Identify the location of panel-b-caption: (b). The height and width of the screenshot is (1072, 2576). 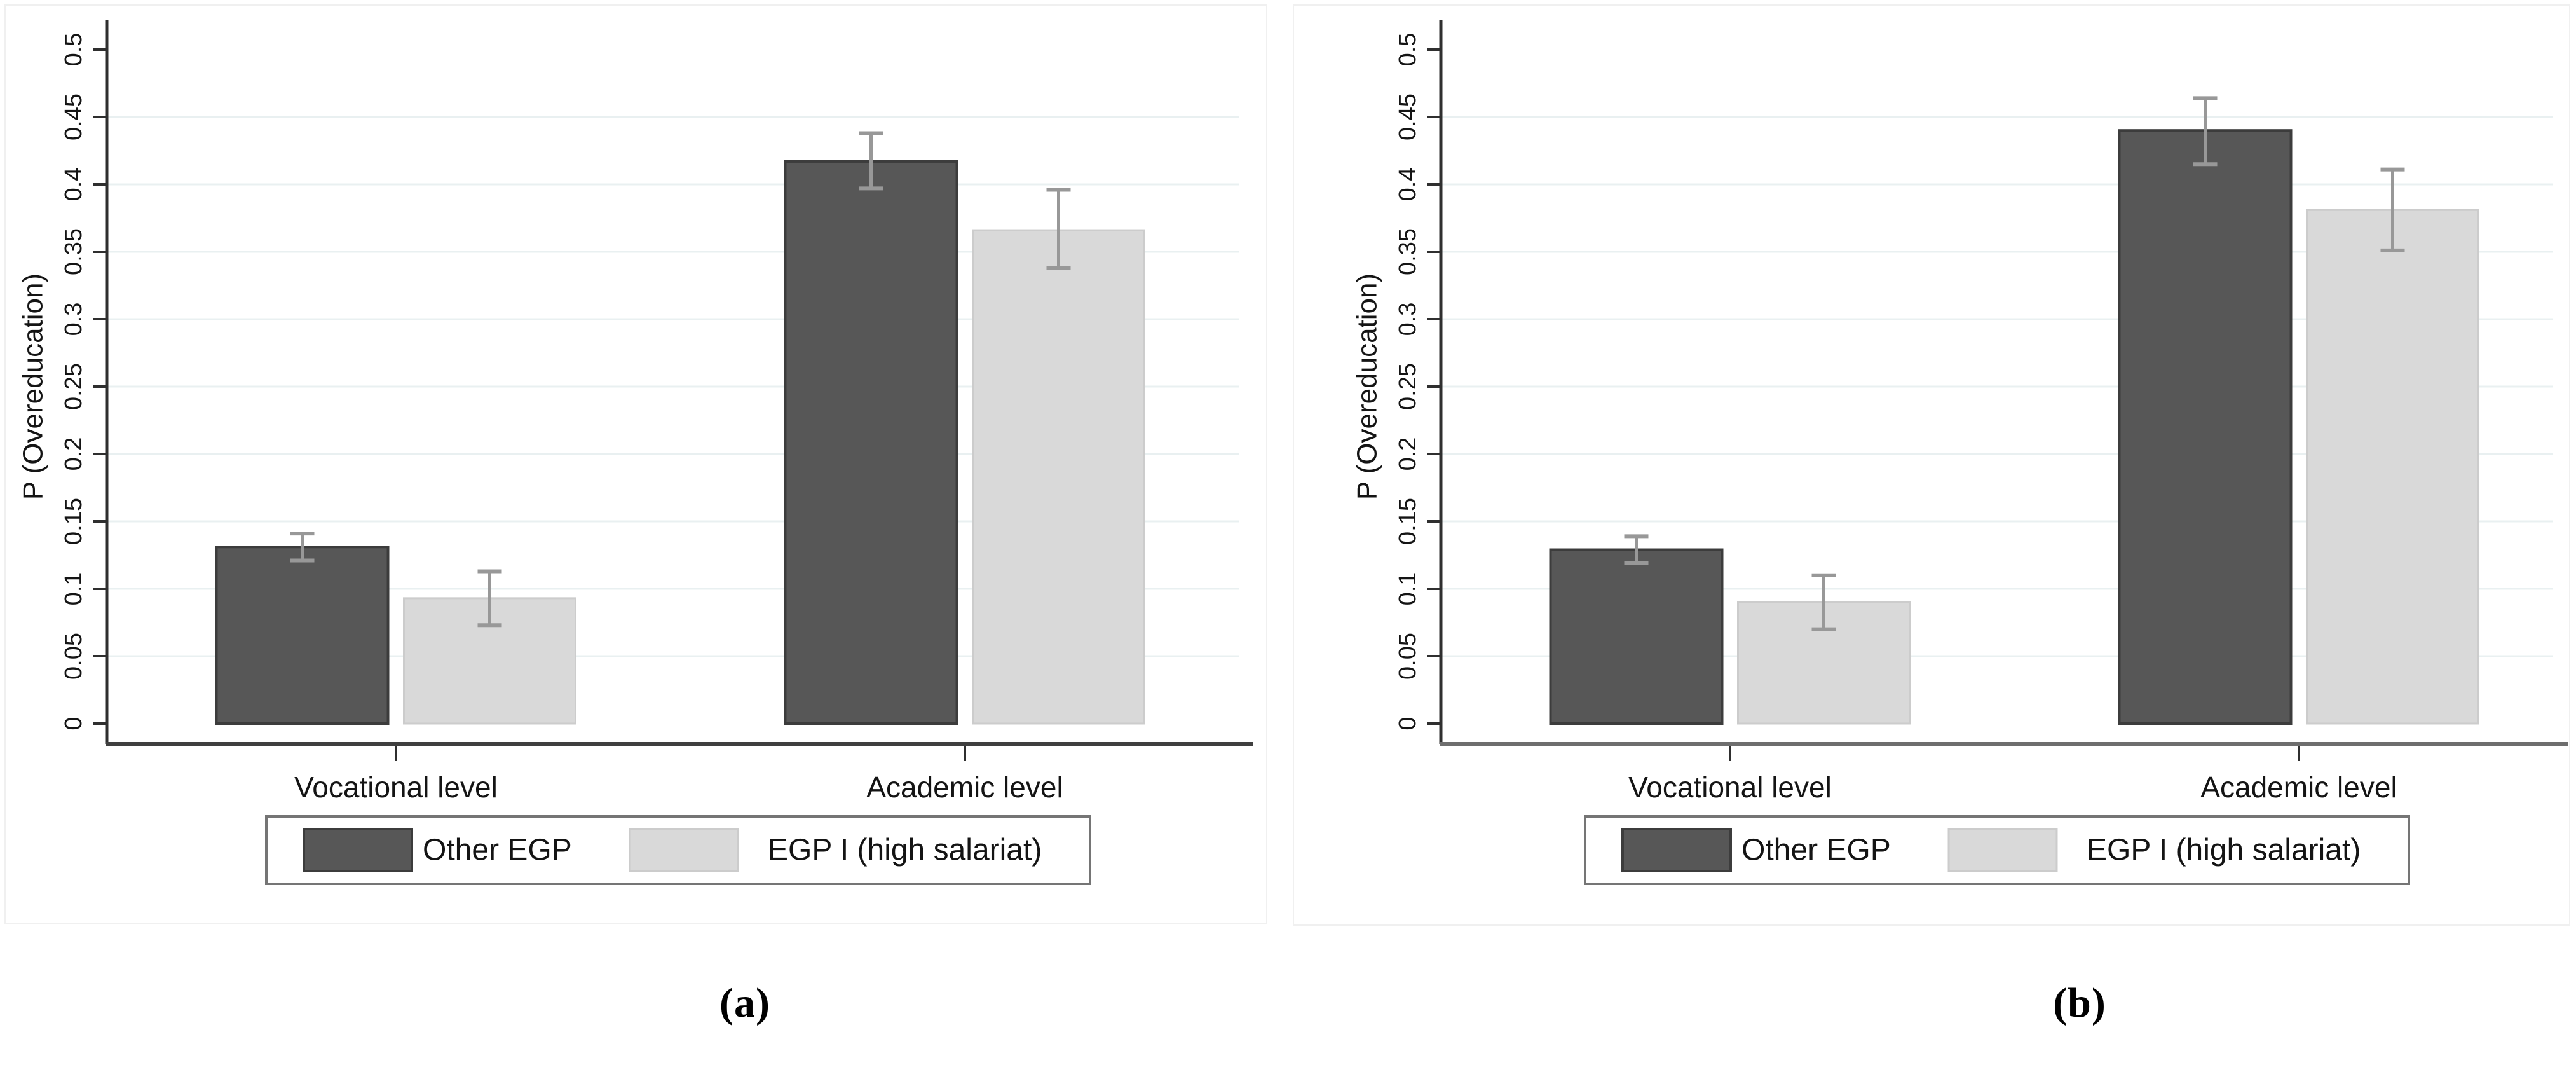
(2079, 1003).